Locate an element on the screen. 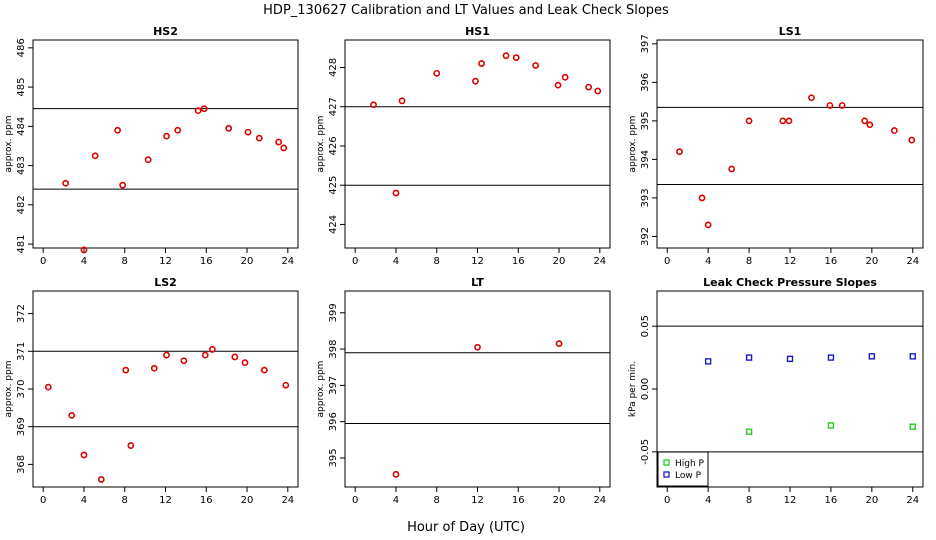  y-tick-label: 395 is located at coordinates (333, 457).